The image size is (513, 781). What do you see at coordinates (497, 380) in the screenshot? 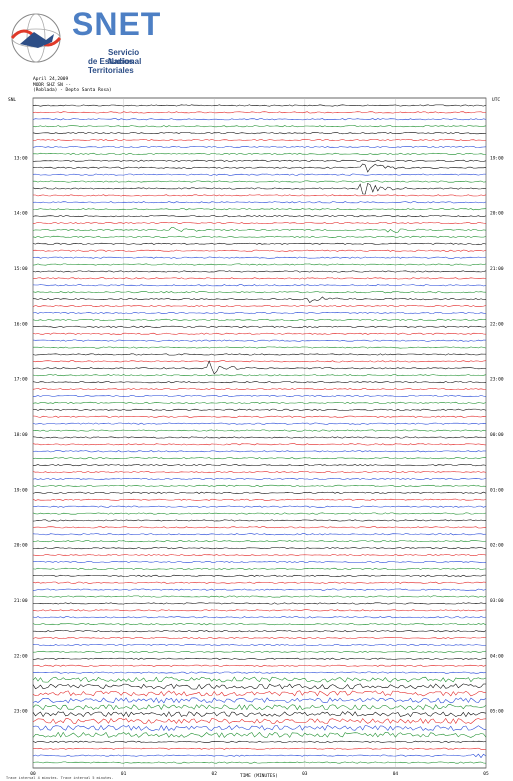
I see `hour-label-right: 23:00` at bounding box center [497, 380].